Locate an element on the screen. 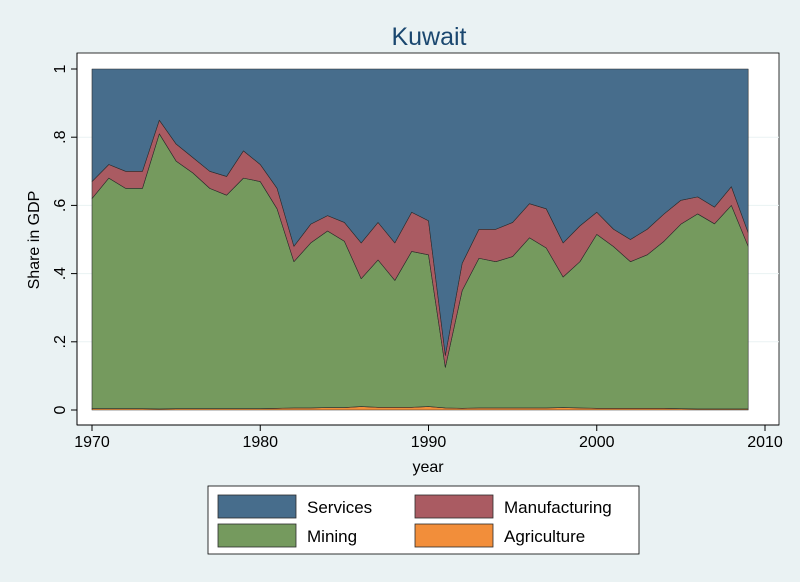 This screenshot has width=800, height=582. y-axis-title: Share in GDP is located at coordinates (34, 240).